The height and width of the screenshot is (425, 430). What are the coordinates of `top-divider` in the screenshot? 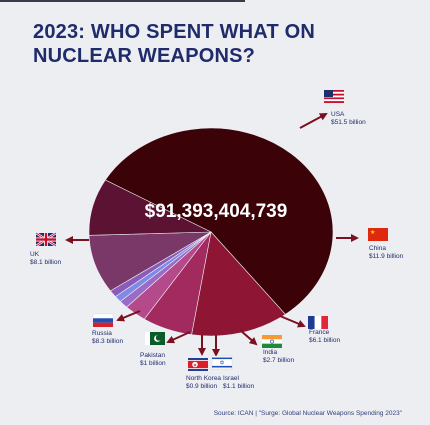 It's located at (122, 1).